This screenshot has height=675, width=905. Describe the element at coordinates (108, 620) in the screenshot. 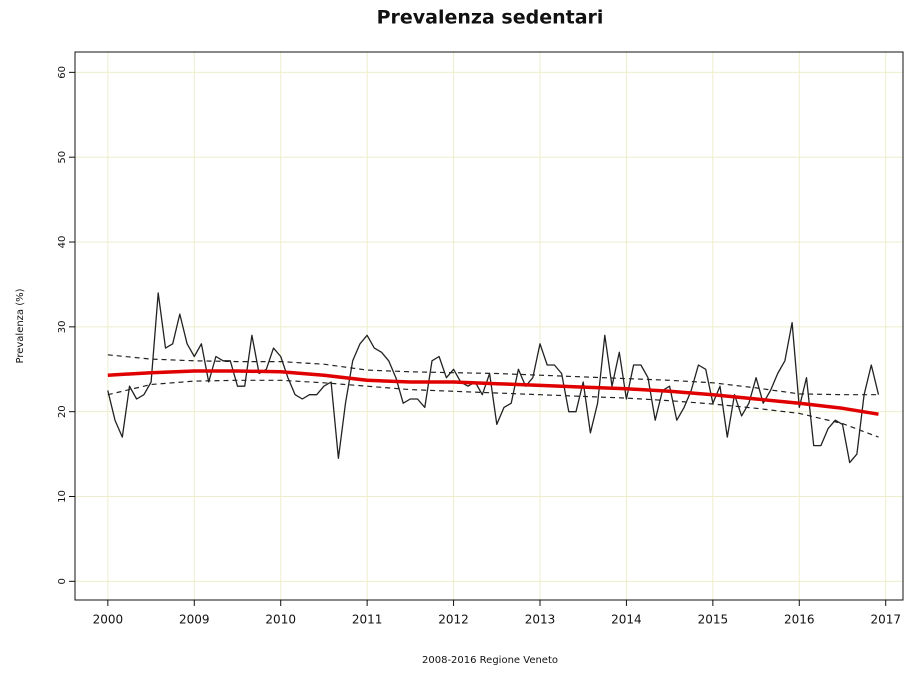

I see `x-tick-label: 2000` at that location.